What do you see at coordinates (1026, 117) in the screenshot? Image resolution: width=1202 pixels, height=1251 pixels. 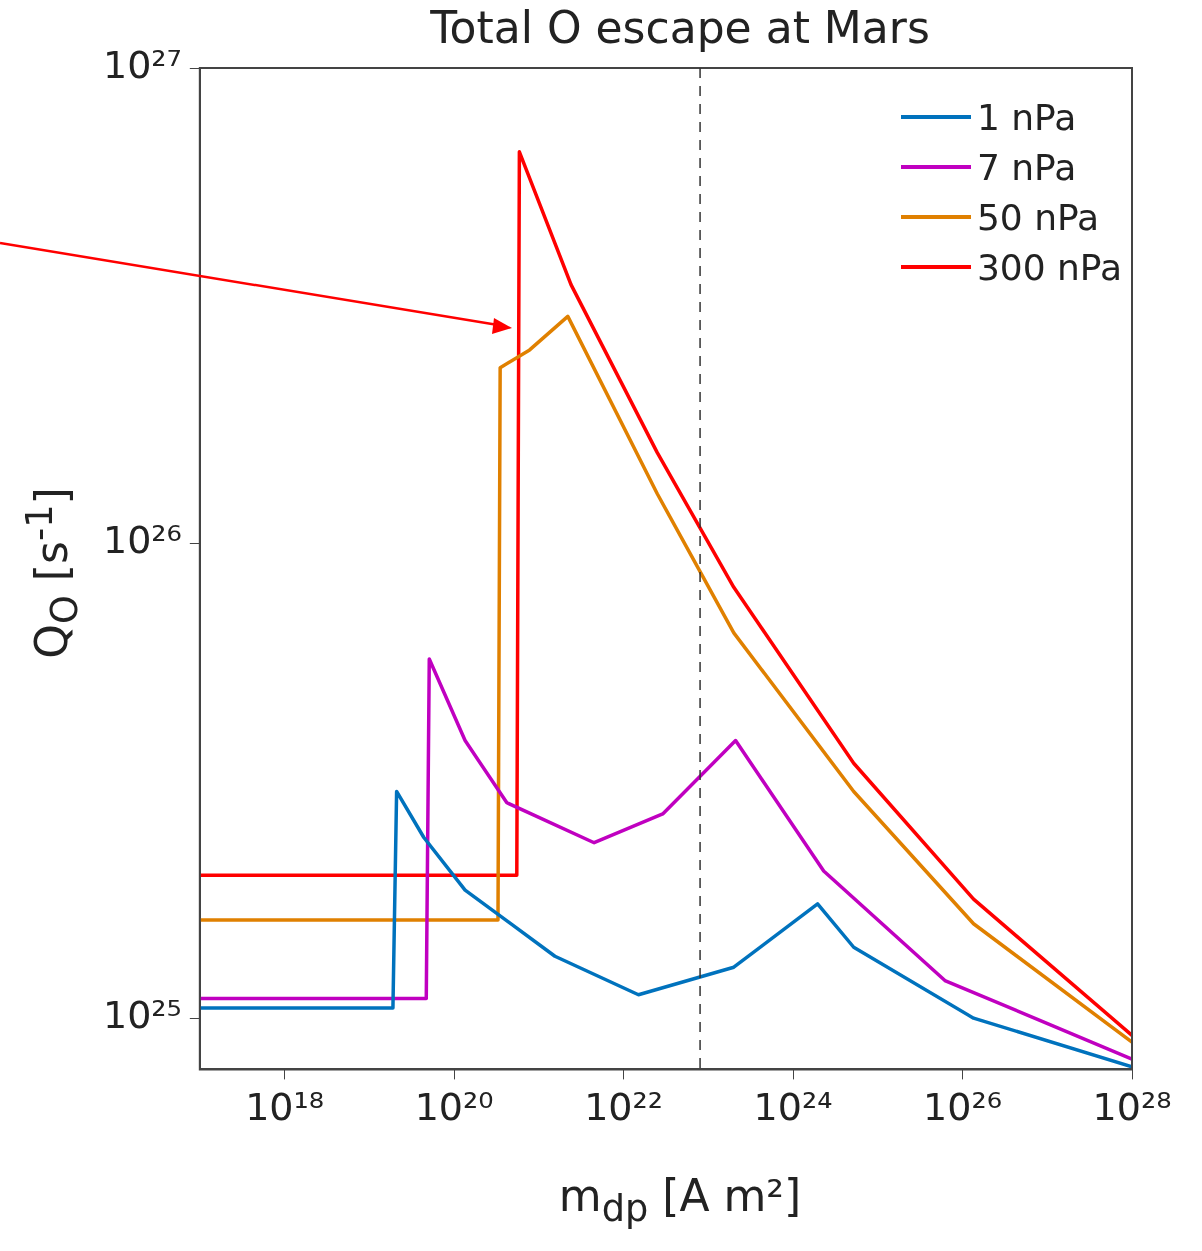 I see `legend-label: 1 nPa` at bounding box center [1026, 117].